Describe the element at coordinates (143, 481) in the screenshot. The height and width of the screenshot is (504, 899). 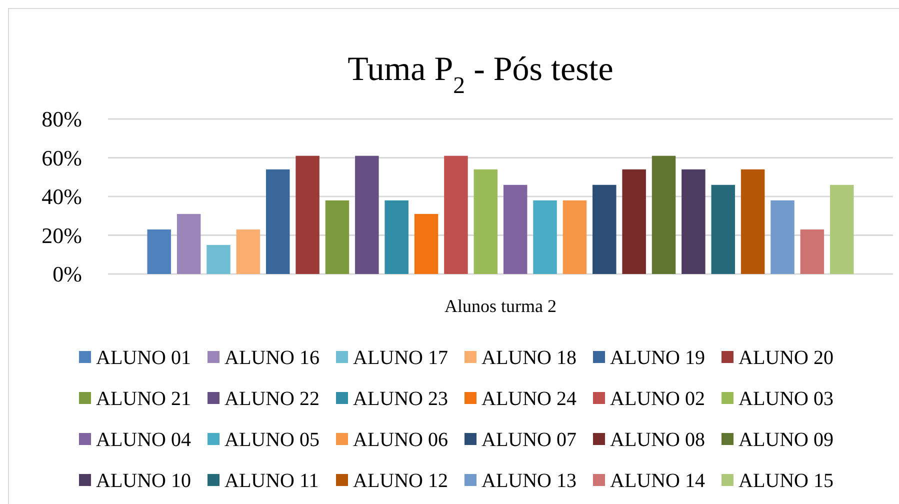
I see `legend-label: ALUNO 10` at that location.